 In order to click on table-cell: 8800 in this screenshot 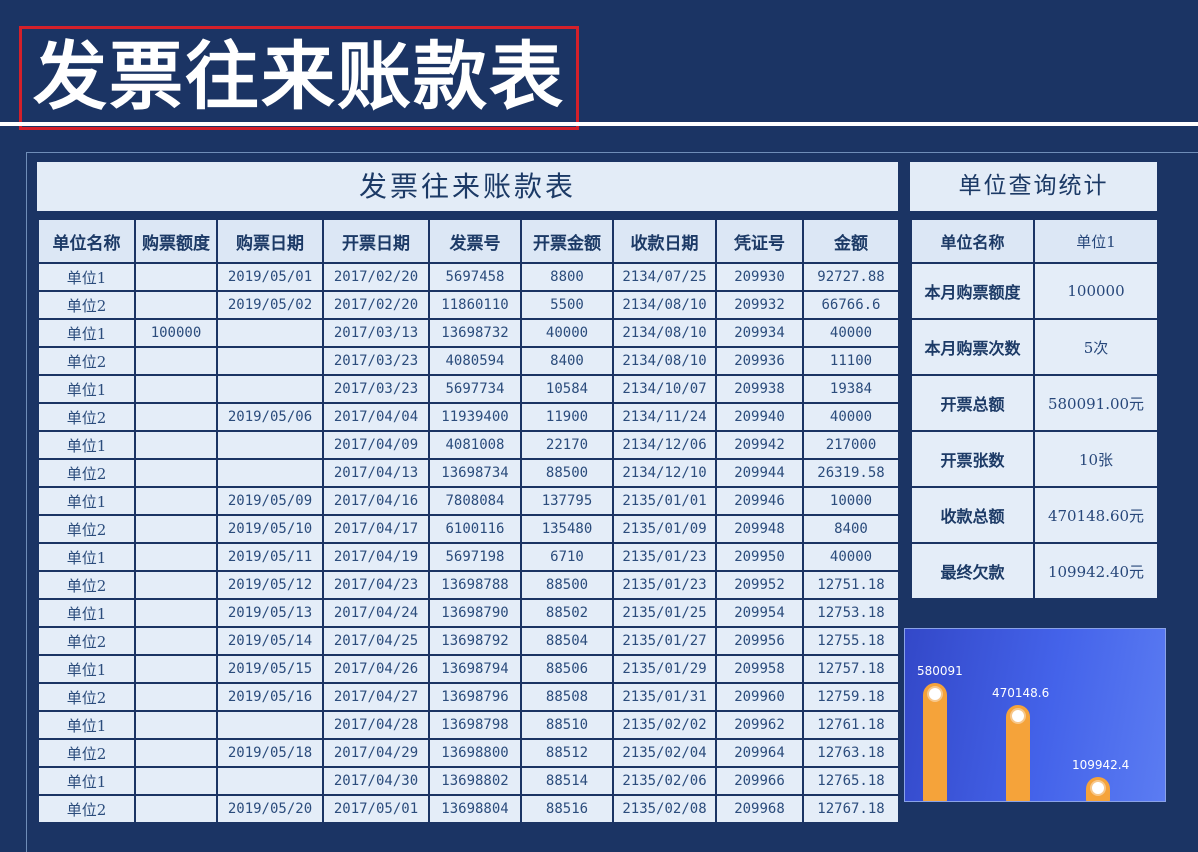, I will do `click(567, 277)`.